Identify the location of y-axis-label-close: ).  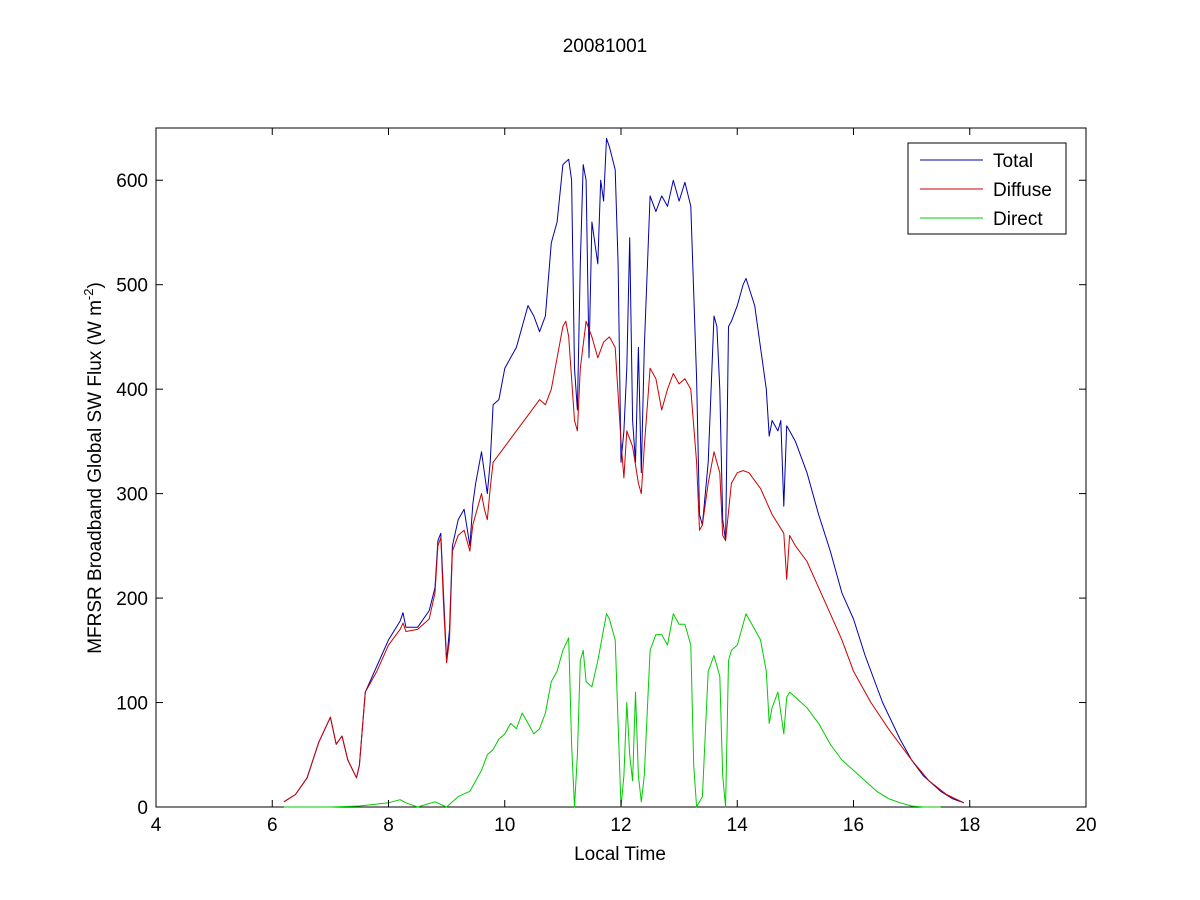
(95, 285).